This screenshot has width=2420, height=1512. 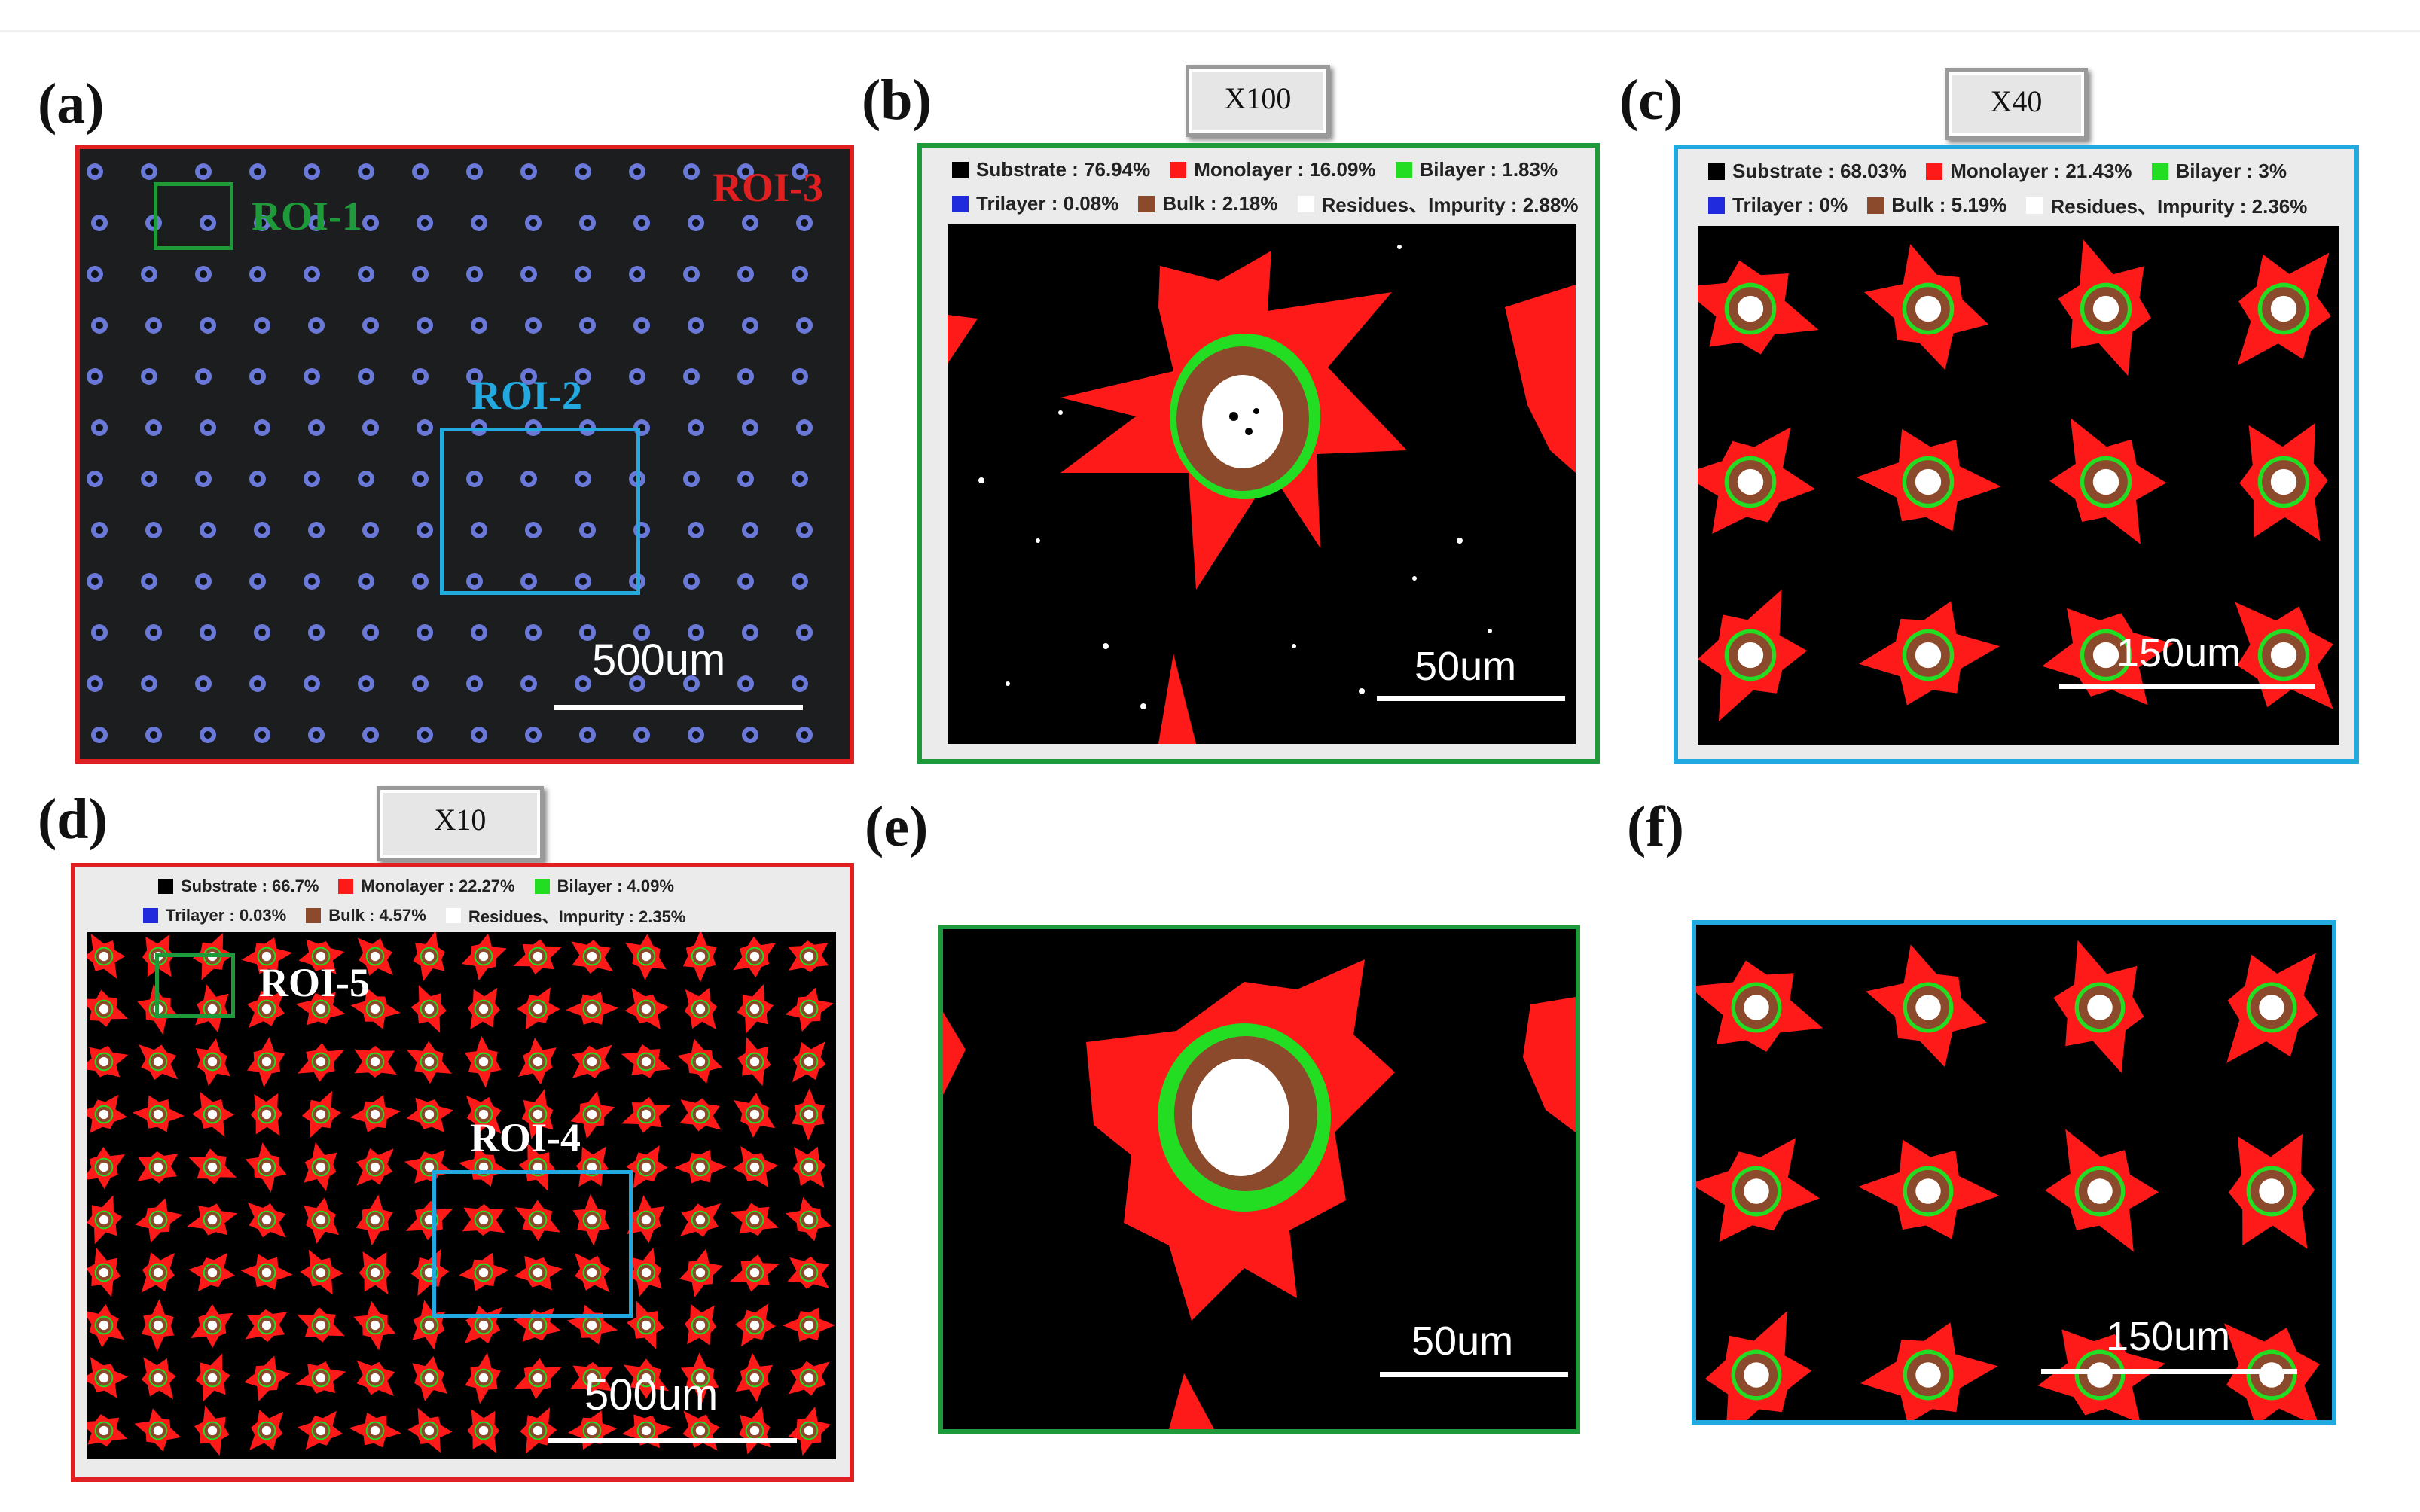 I want to click on flake-grid, so click(x=2008, y=1180).